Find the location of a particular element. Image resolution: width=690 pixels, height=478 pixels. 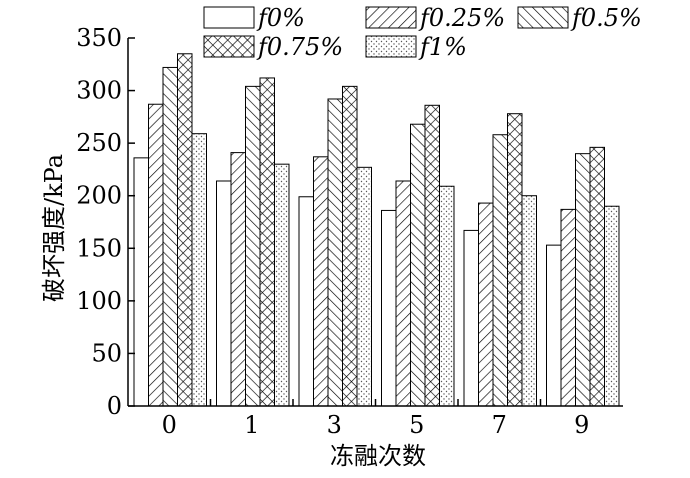

bar-f0.75%-7 is located at coordinates (515, 260).